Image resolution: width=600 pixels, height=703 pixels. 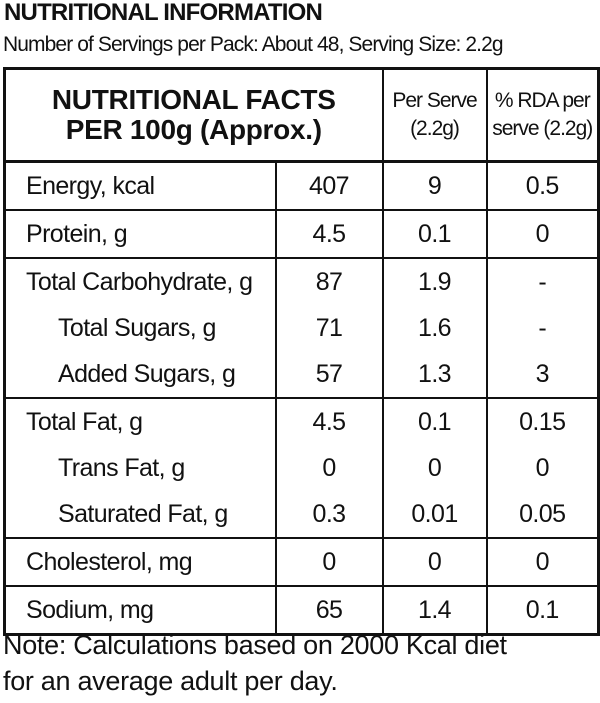 What do you see at coordinates (542, 515) in the screenshot?
I see `nutrient-value: 0.05` at bounding box center [542, 515].